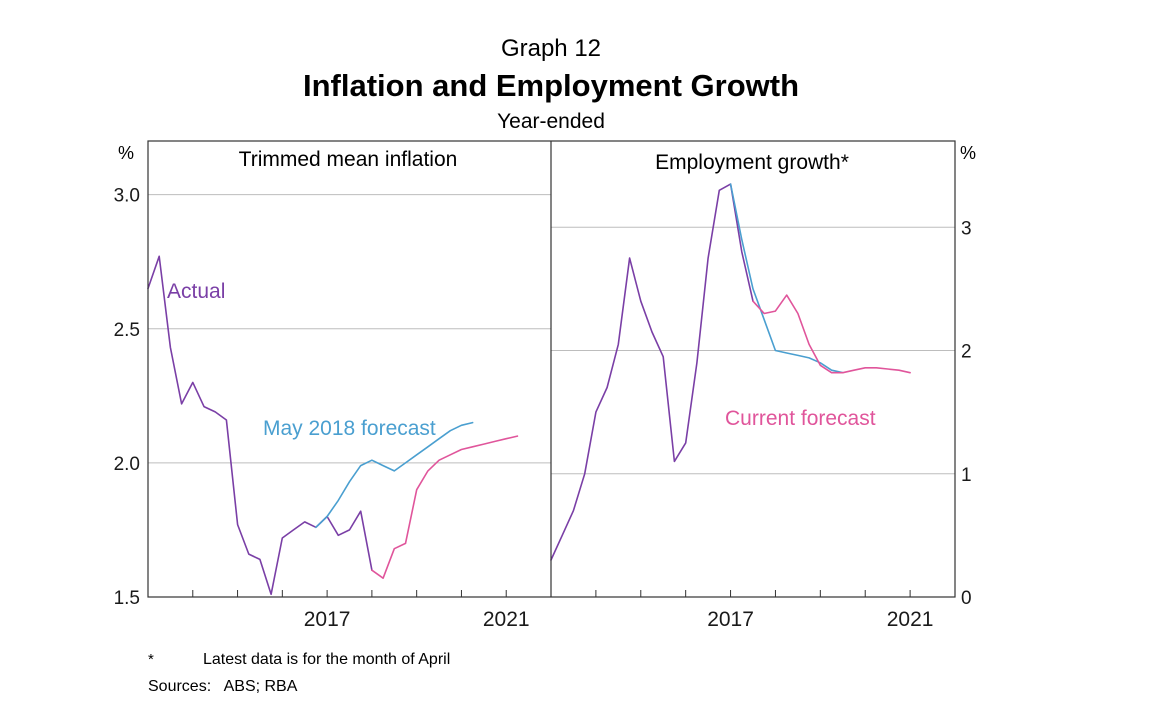 This screenshot has width=1160, height=704. I want to click on annotation-actual: Actual, so click(196, 291).